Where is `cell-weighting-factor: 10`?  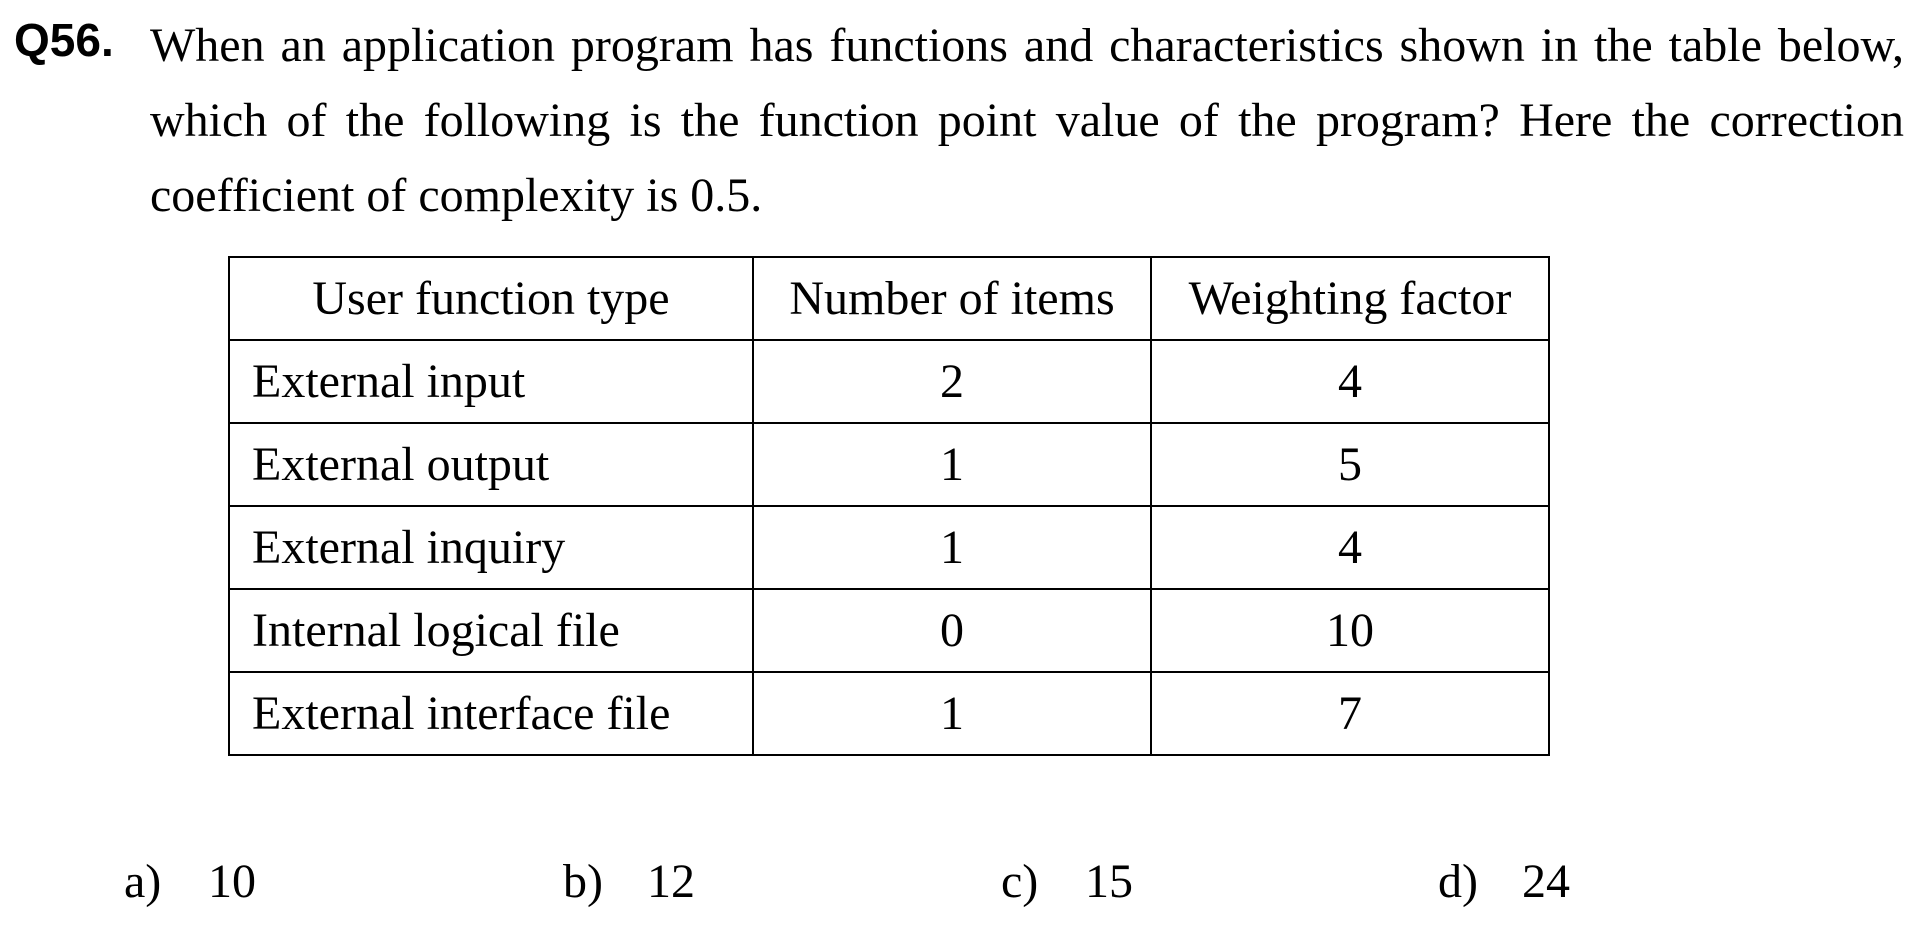
cell-weighting-factor: 10 is located at coordinates (1350, 630).